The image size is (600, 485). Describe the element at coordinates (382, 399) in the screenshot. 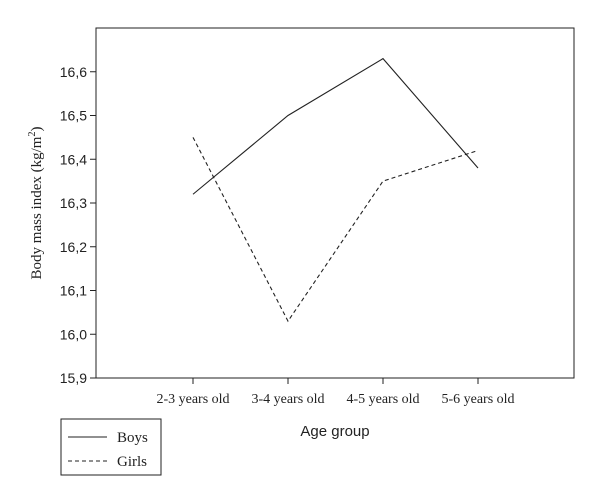

I see `x-tick-label: 4-5 years old` at that location.